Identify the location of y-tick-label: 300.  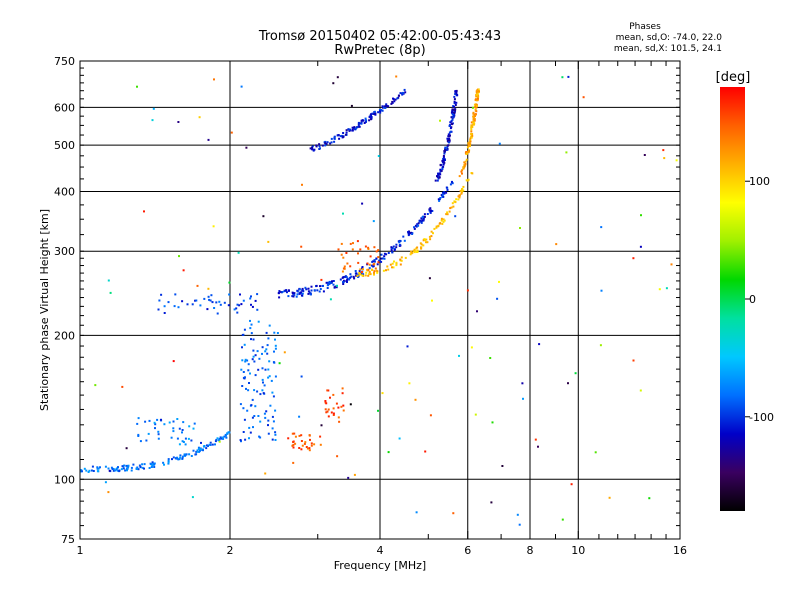
(64, 251).